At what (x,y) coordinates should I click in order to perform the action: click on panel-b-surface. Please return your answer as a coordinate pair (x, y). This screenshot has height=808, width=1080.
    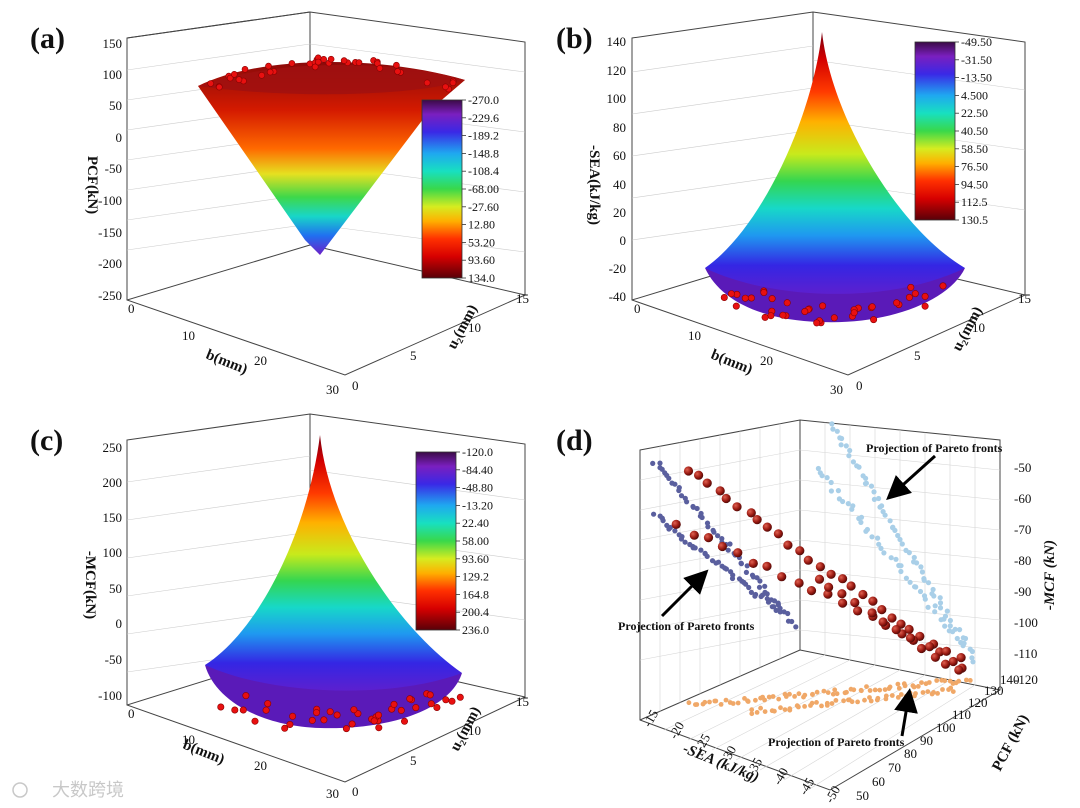
    Looking at the image, I should click on (835, 168).